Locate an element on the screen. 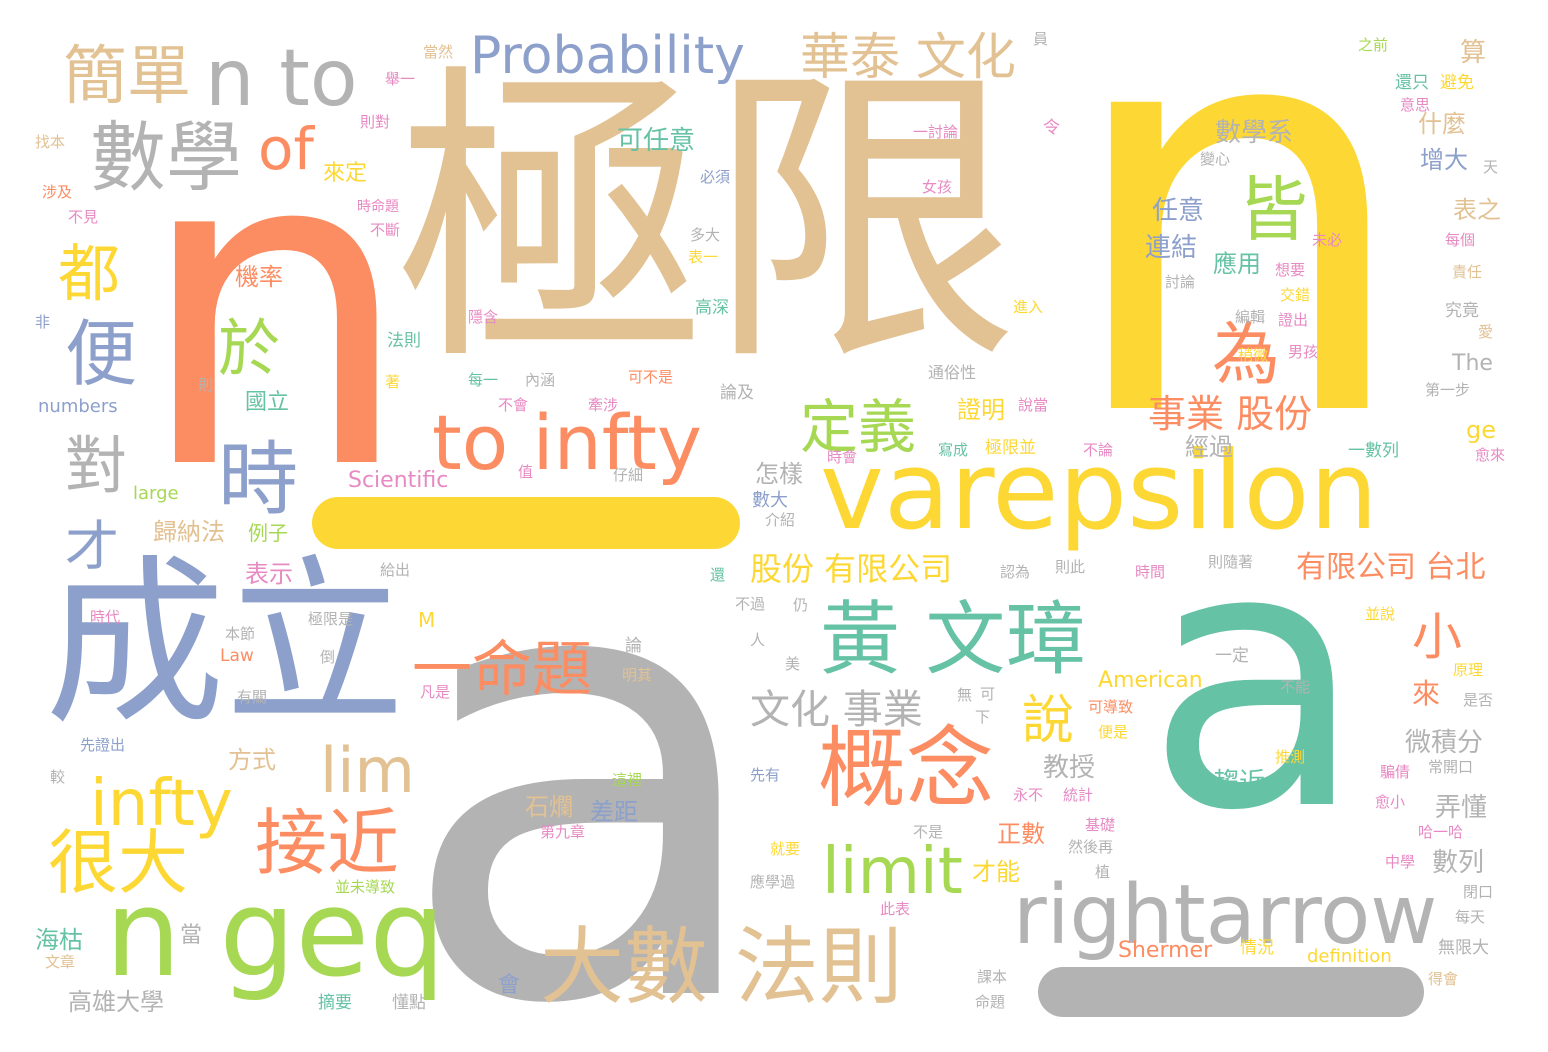 The height and width of the screenshot is (1052, 1548). word-definition: definition is located at coordinates (1349, 957).